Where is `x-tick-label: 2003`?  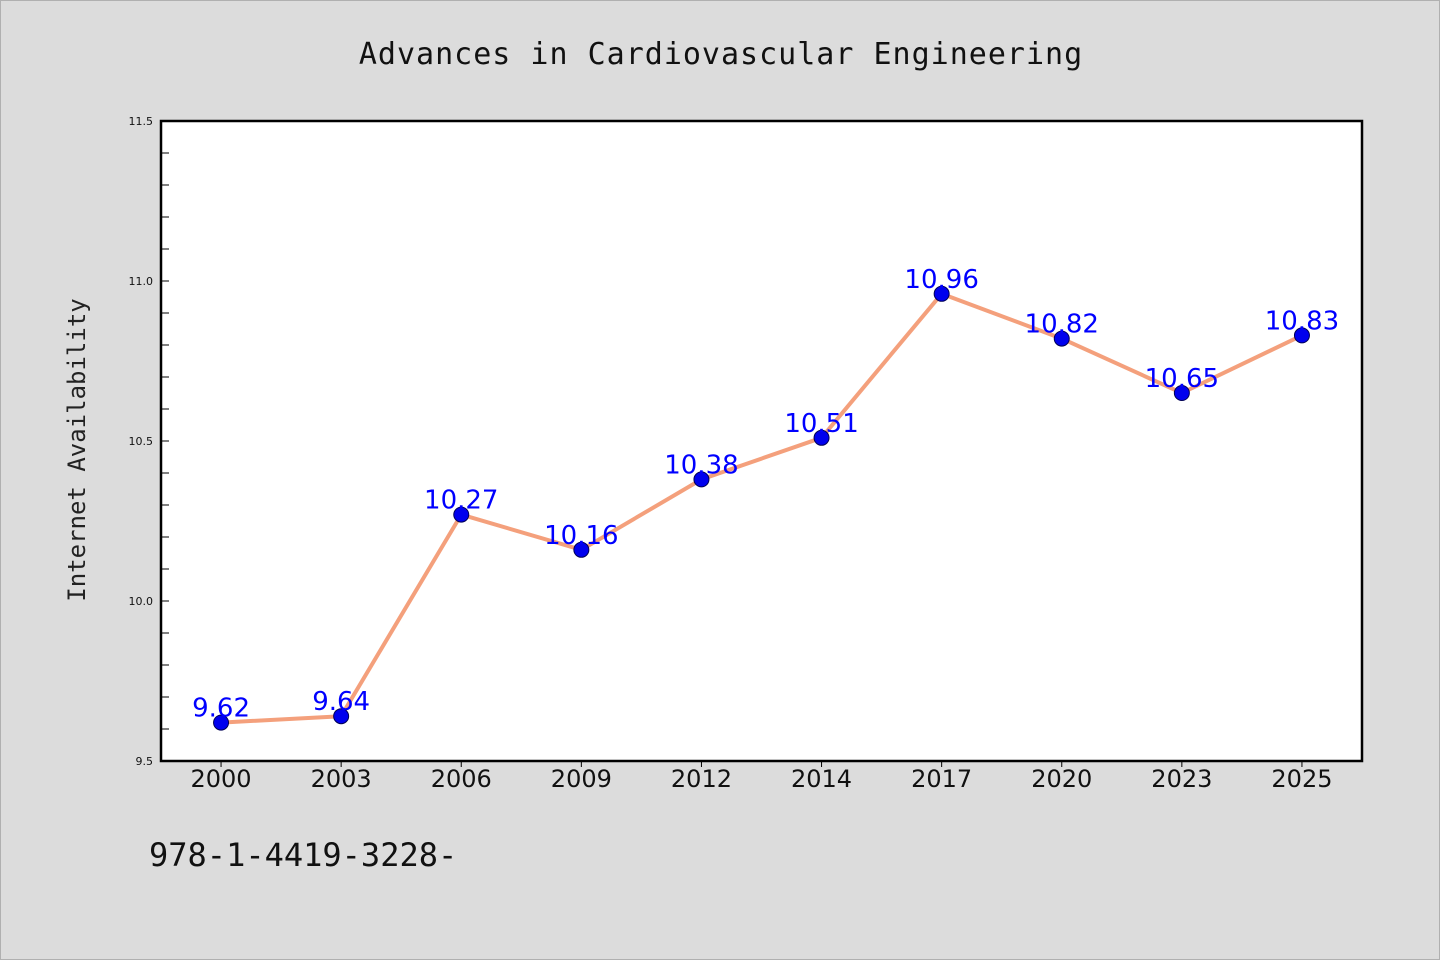
x-tick-label: 2003 is located at coordinates (341, 779).